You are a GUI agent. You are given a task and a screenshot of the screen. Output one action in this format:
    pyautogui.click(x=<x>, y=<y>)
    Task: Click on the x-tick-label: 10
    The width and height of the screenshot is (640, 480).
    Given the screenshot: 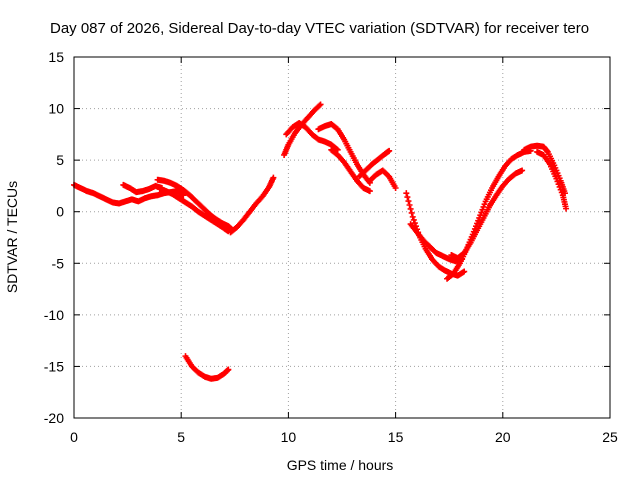 What is the action you would take?
    pyautogui.click(x=289, y=437)
    